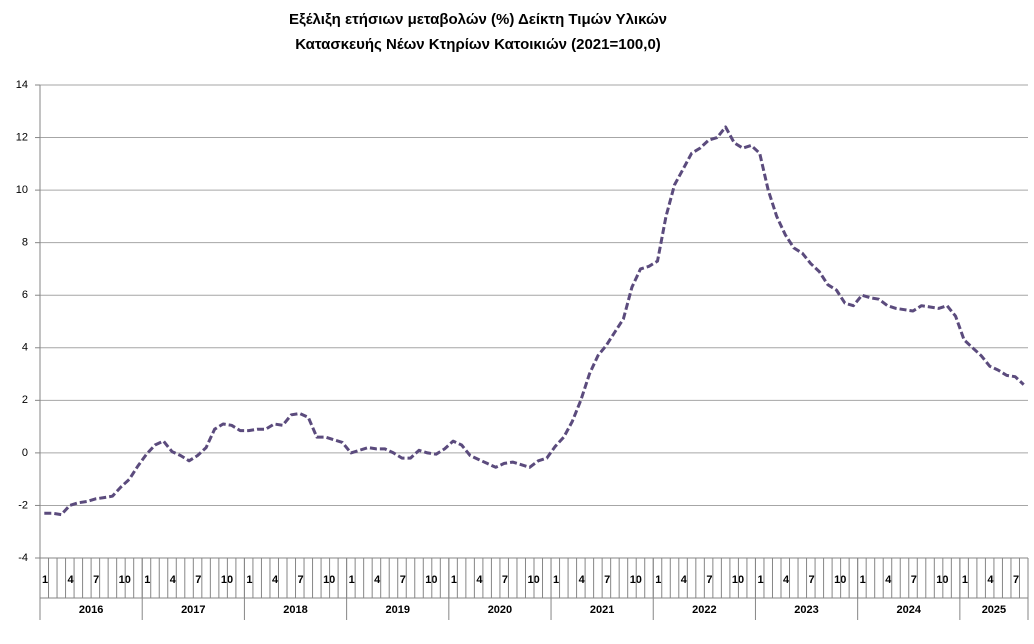  What do you see at coordinates (91, 610) in the screenshot?
I see `year-label: 2016` at bounding box center [91, 610].